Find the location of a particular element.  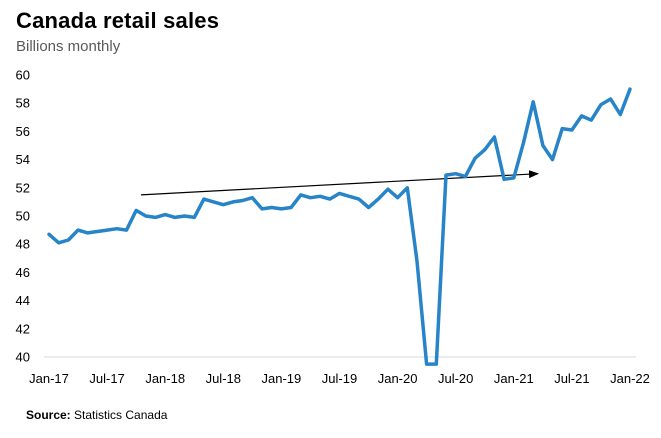

x-tick-label: Jul-20 is located at coordinates (455, 378).